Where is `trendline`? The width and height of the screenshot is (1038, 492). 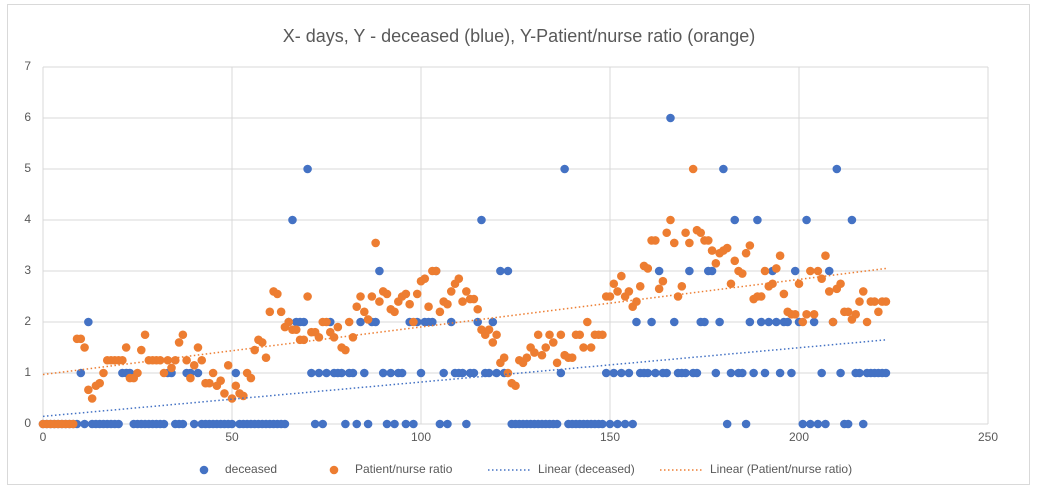 trendline is located at coordinates (464, 378).